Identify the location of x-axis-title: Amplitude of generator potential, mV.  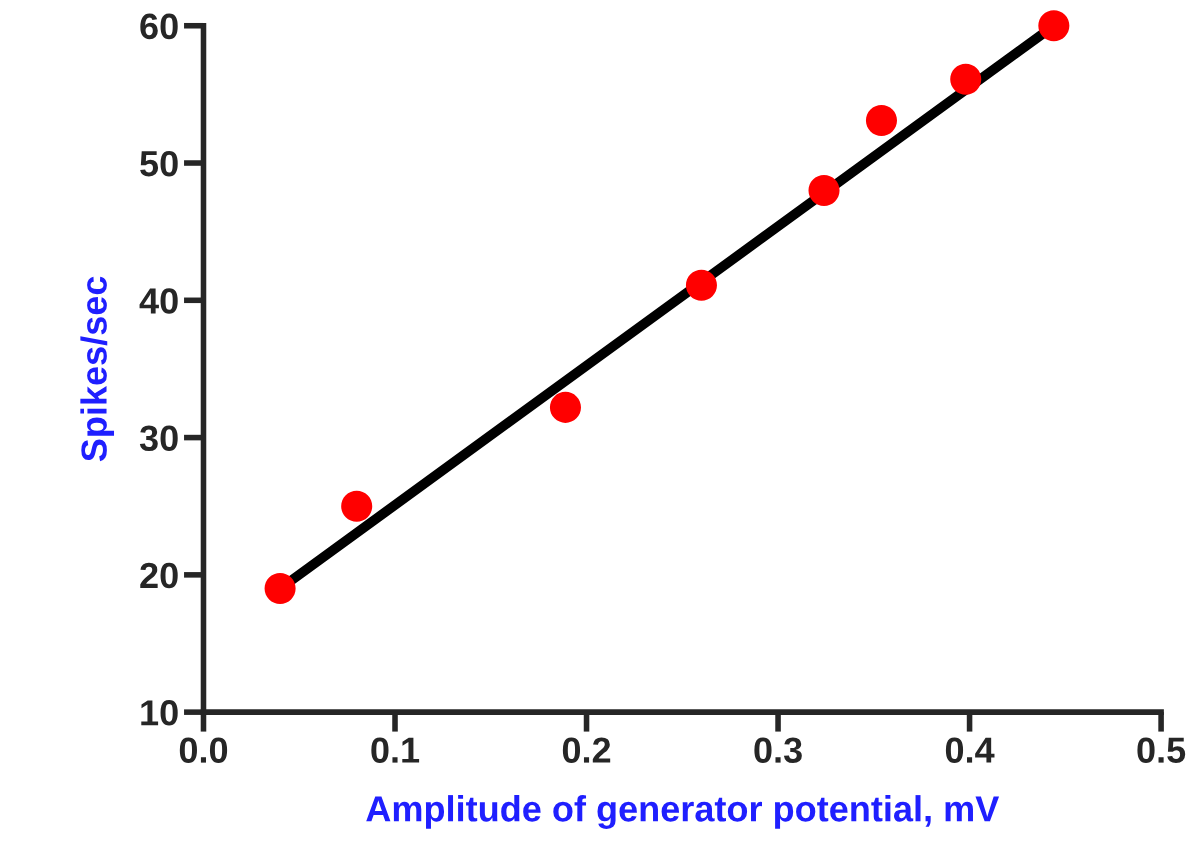
(683, 812).